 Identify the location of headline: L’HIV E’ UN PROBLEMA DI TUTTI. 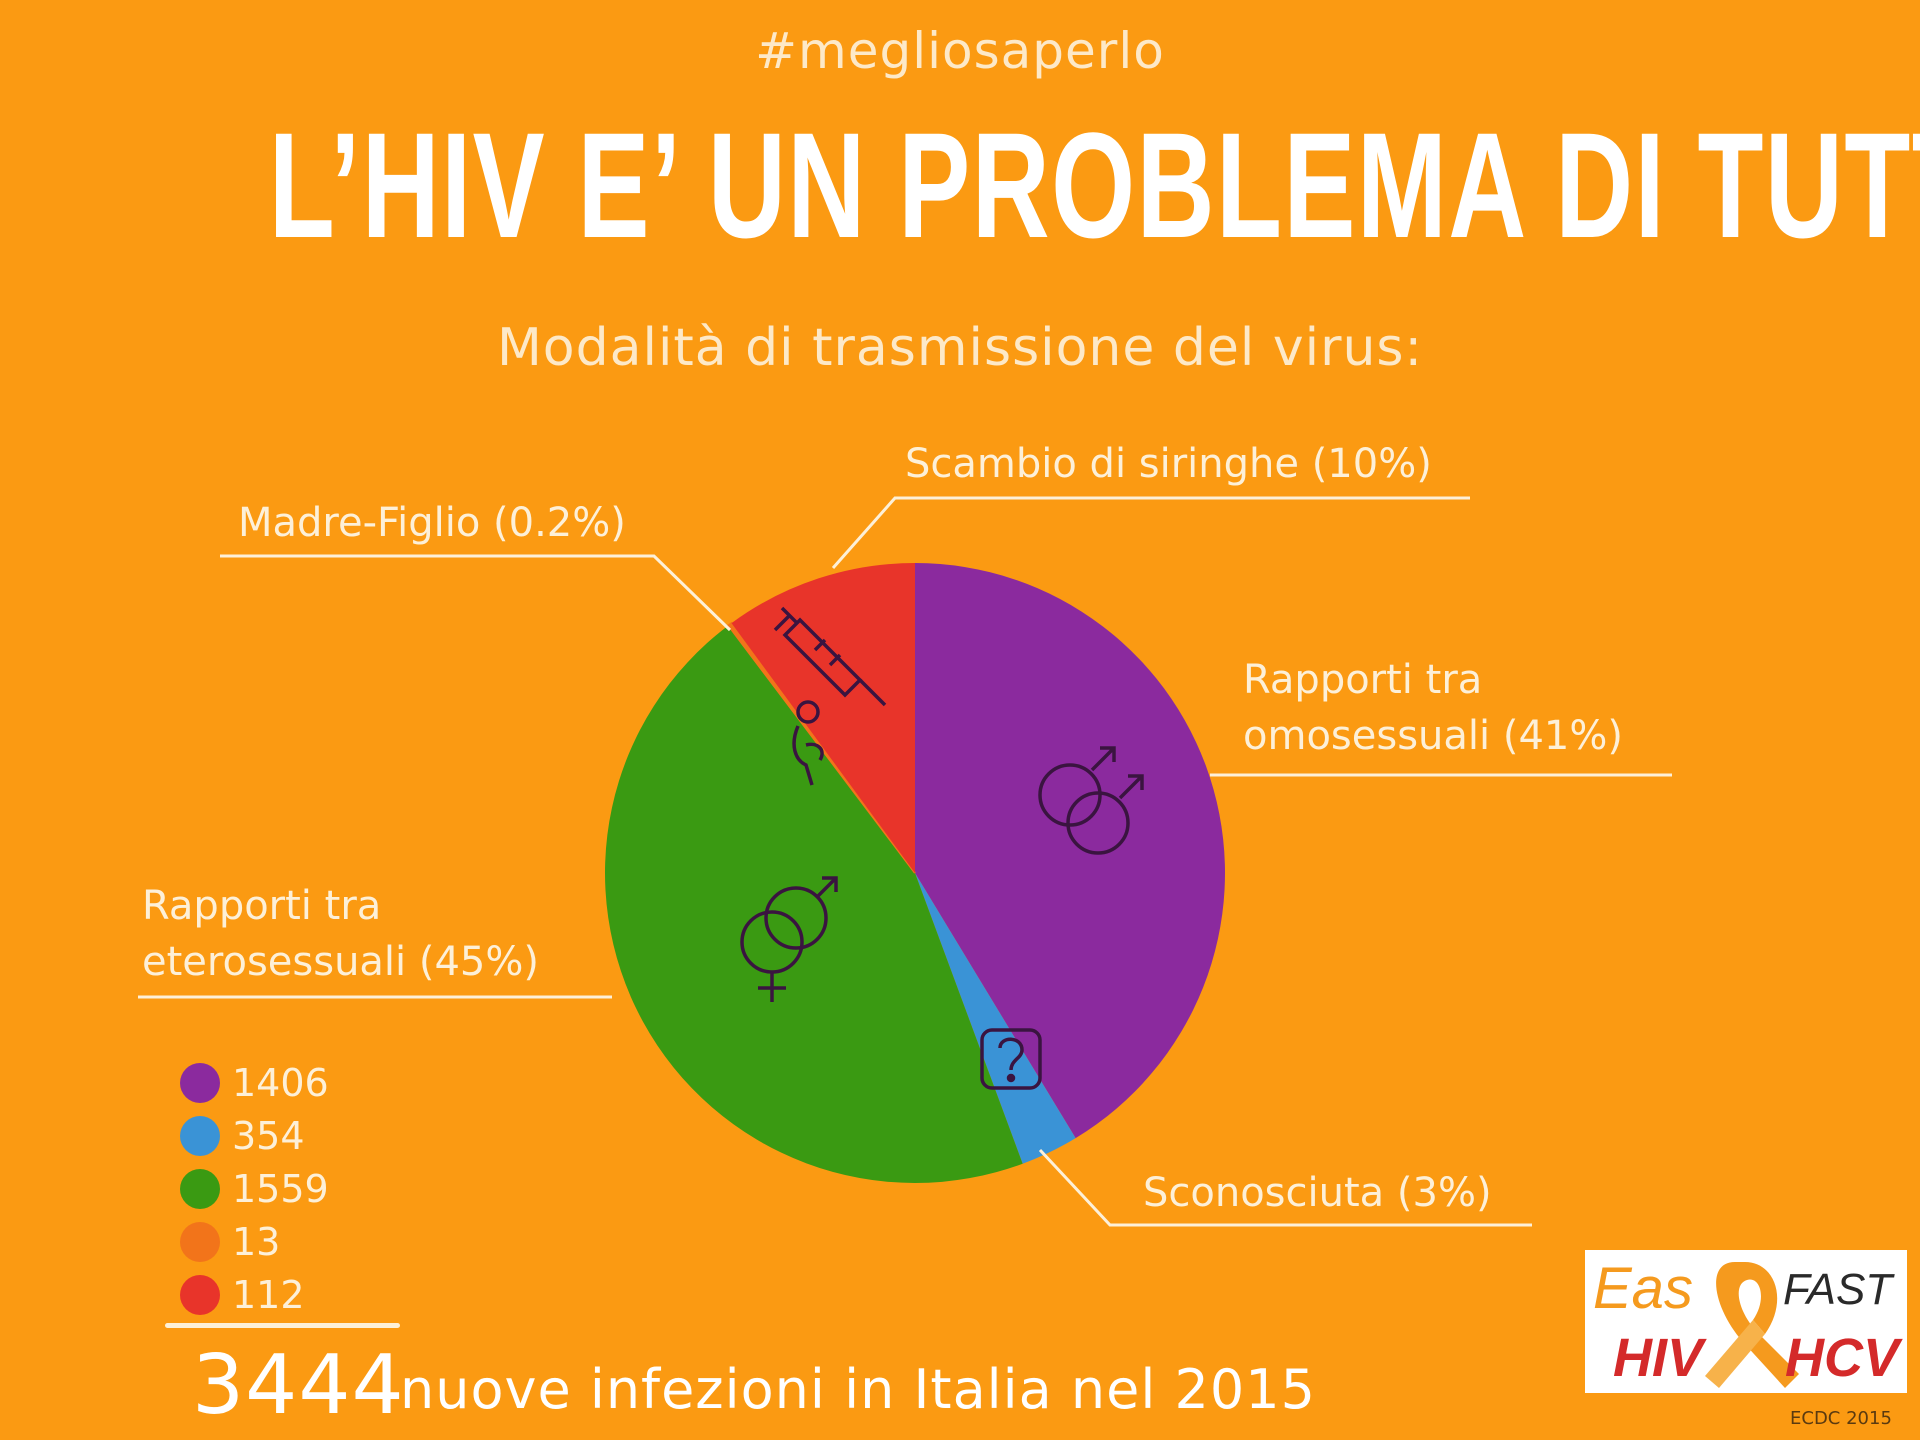
(1094, 185).